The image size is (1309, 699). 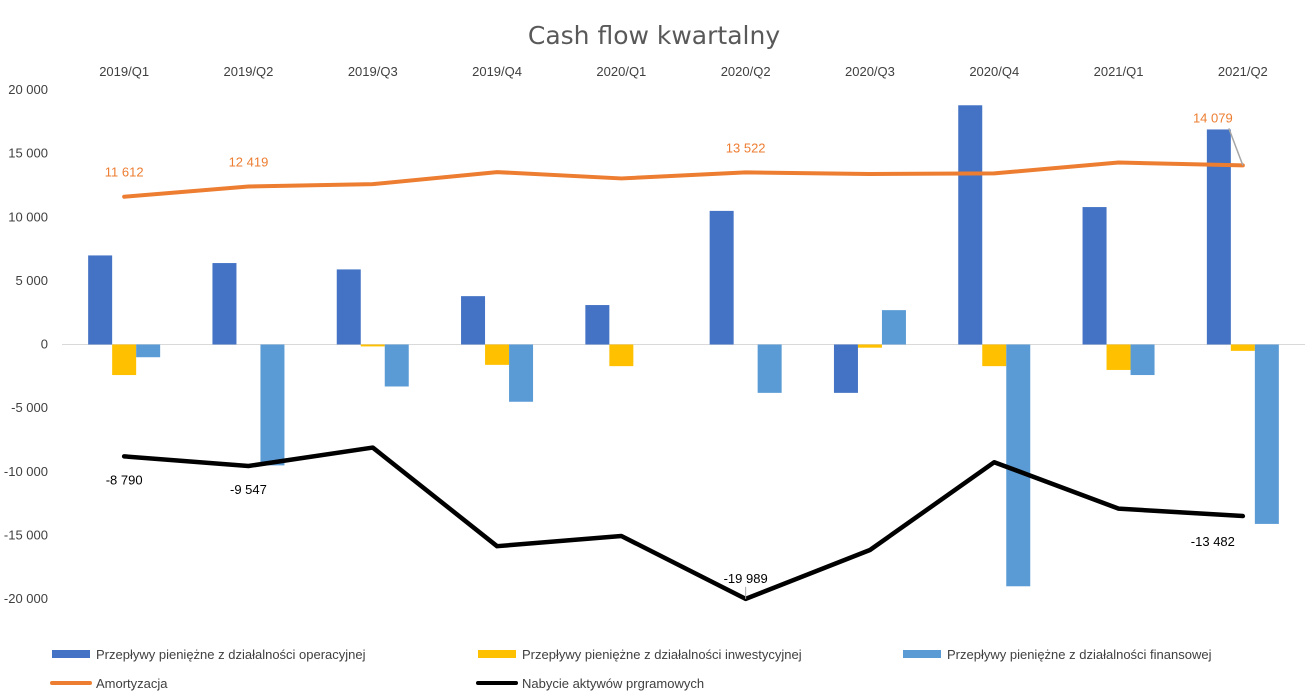 What do you see at coordinates (994, 71) in the screenshot?
I see `category-label: 2020/Q4` at bounding box center [994, 71].